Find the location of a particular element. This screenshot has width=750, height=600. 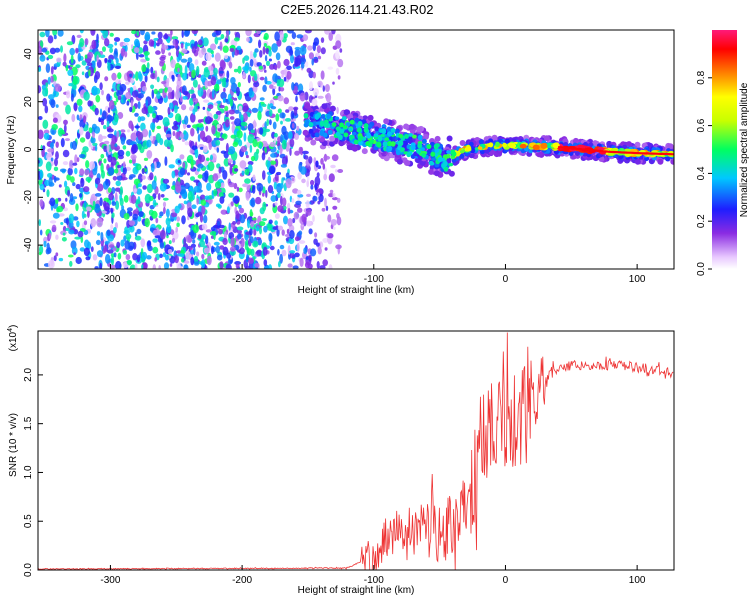

y-tick-label: -40 is located at coordinates (28, 244).